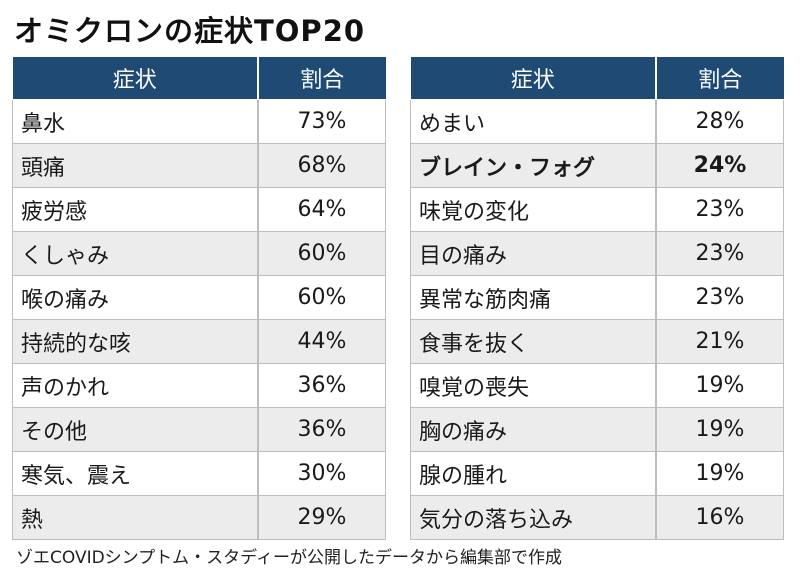 This screenshot has width=800, height=577. Describe the element at coordinates (533, 253) in the screenshot. I see `symptom-cell: 目の痛み` at that location.